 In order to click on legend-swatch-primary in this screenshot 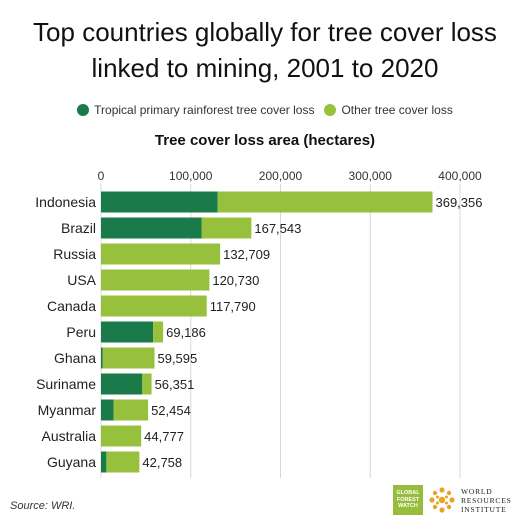, I will do `click(83, 110)`.